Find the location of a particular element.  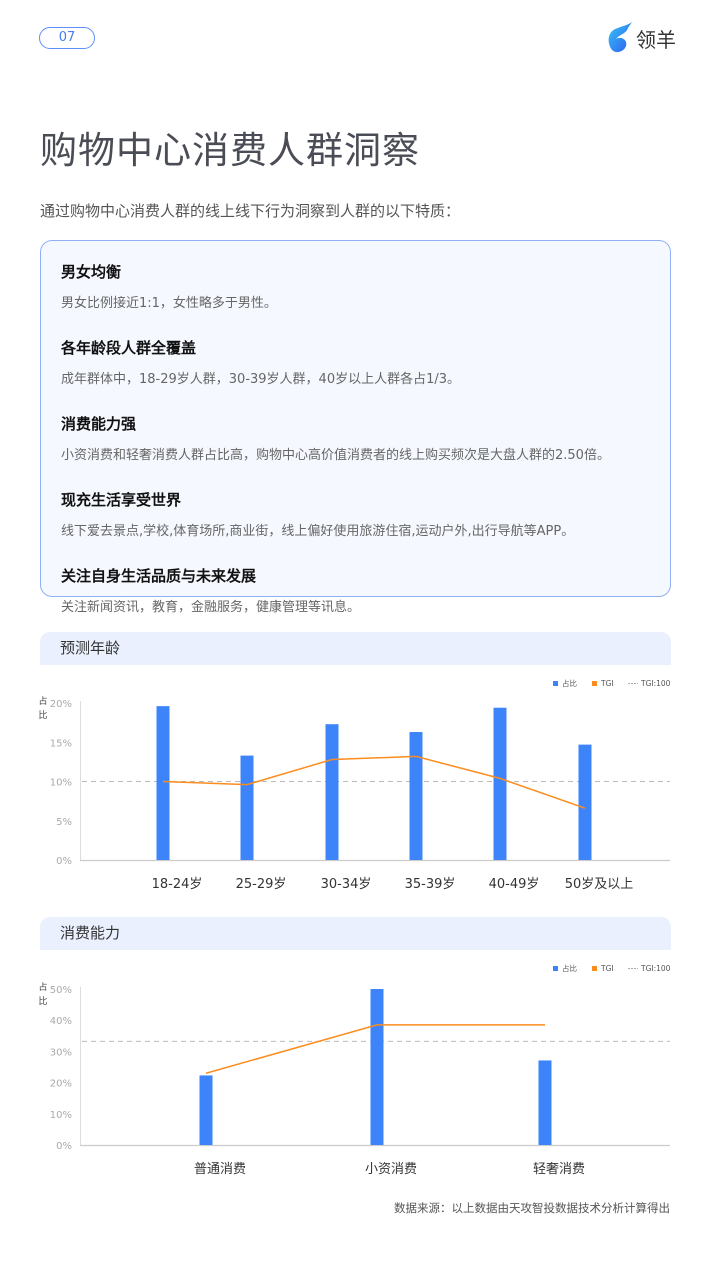

page-number: 07 is located at coordinates (67, 38).